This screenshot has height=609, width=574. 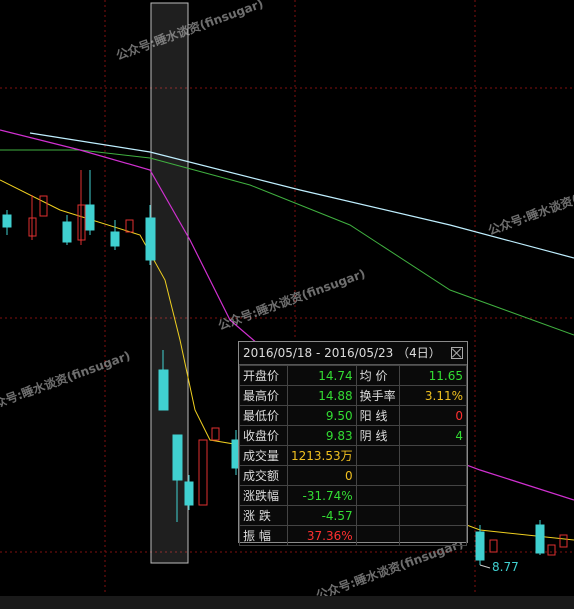 I want to click on value: 11.65, so click(x=433, y=375).